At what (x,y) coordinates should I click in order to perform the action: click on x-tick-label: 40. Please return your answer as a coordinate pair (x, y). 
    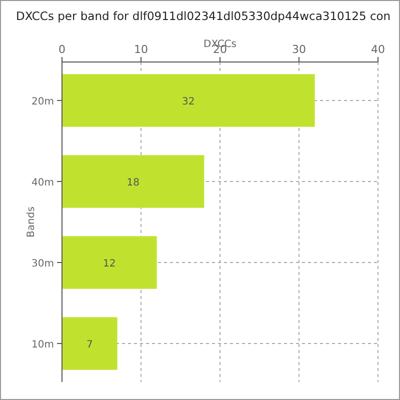
    Looking at the image, I should click on (378, 49).